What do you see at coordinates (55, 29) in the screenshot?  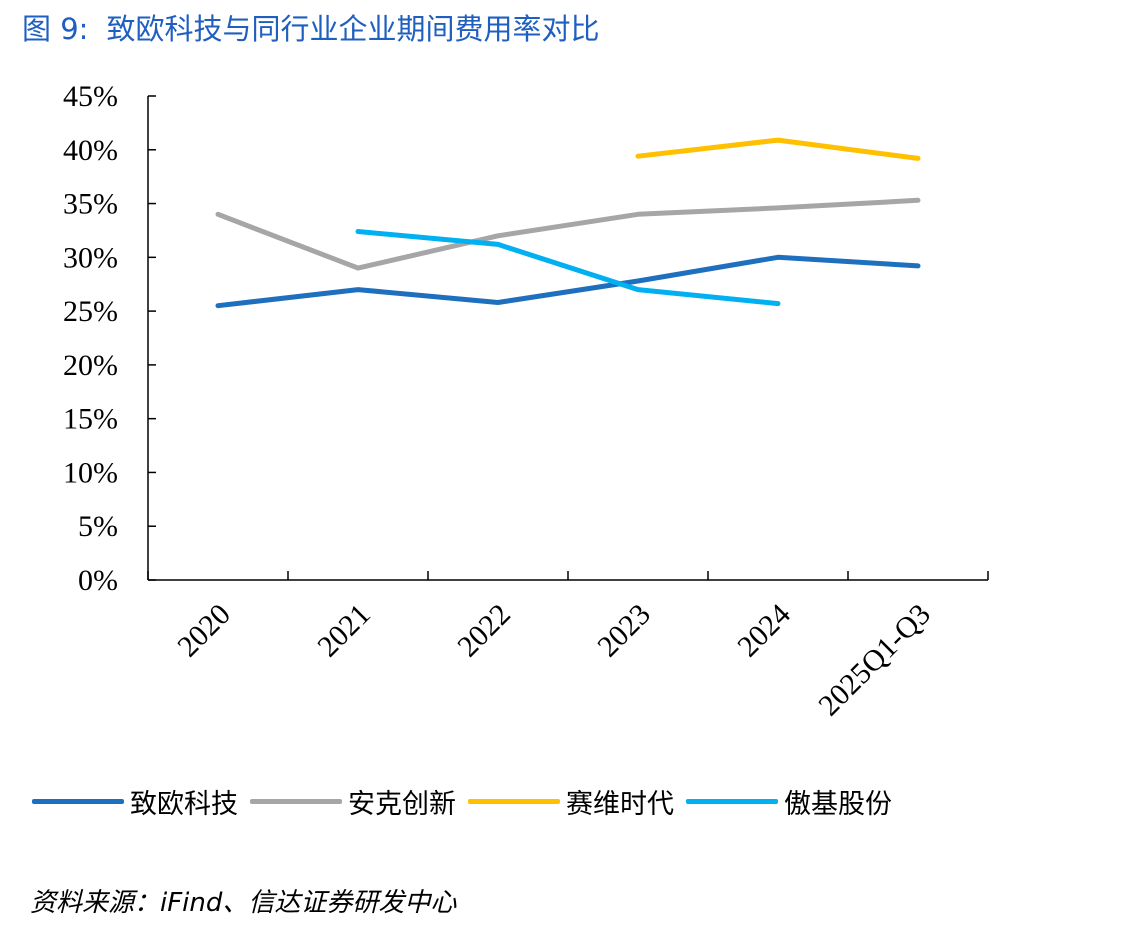 I see `figure-number: 图 9:` at bounding box center [55, 29].